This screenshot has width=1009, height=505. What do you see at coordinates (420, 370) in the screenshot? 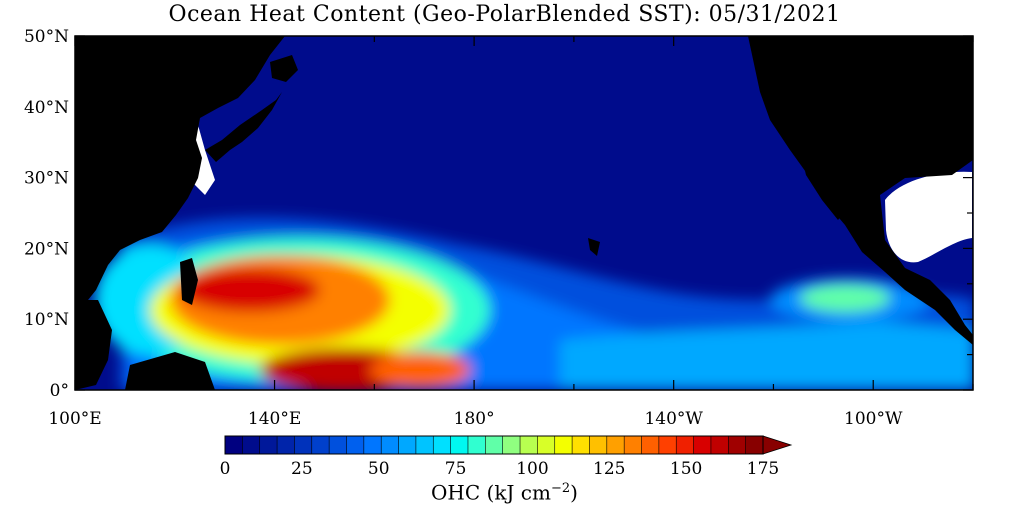
I see `ohc-hotspot-south-orange` at bounding box center [420, 370].